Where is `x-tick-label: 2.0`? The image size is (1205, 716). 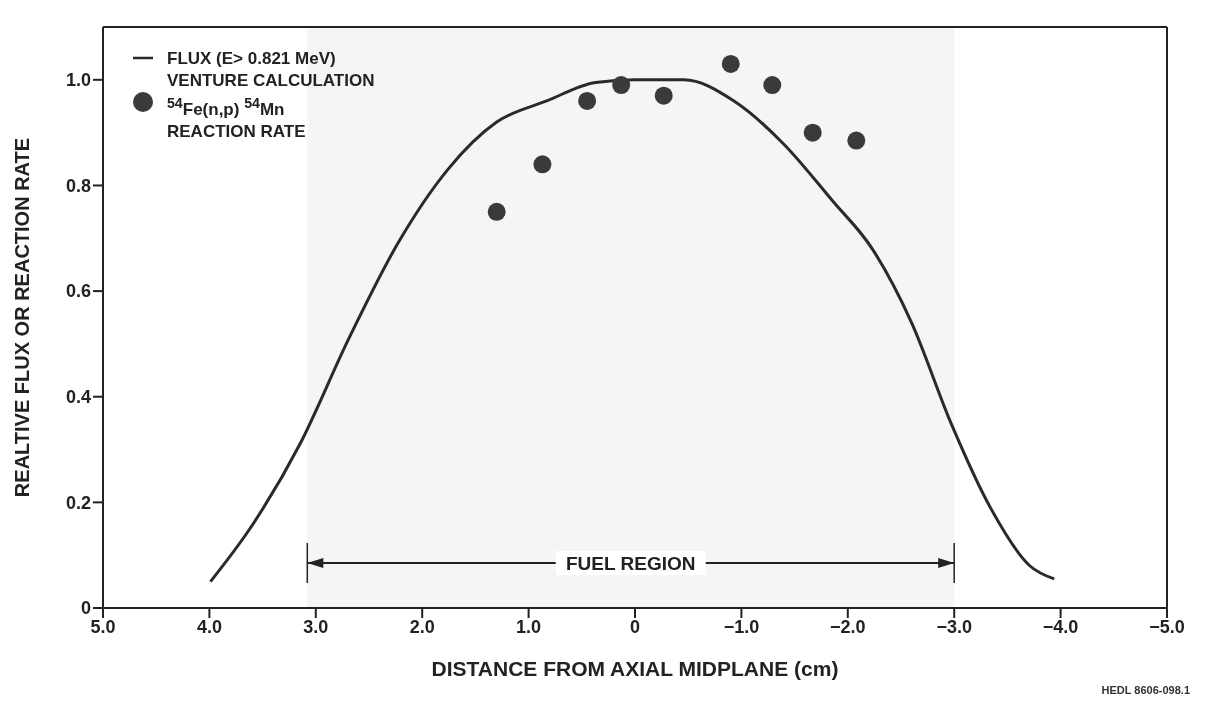 x-tick-label: 2.0 is located at coordinates (422, 626).